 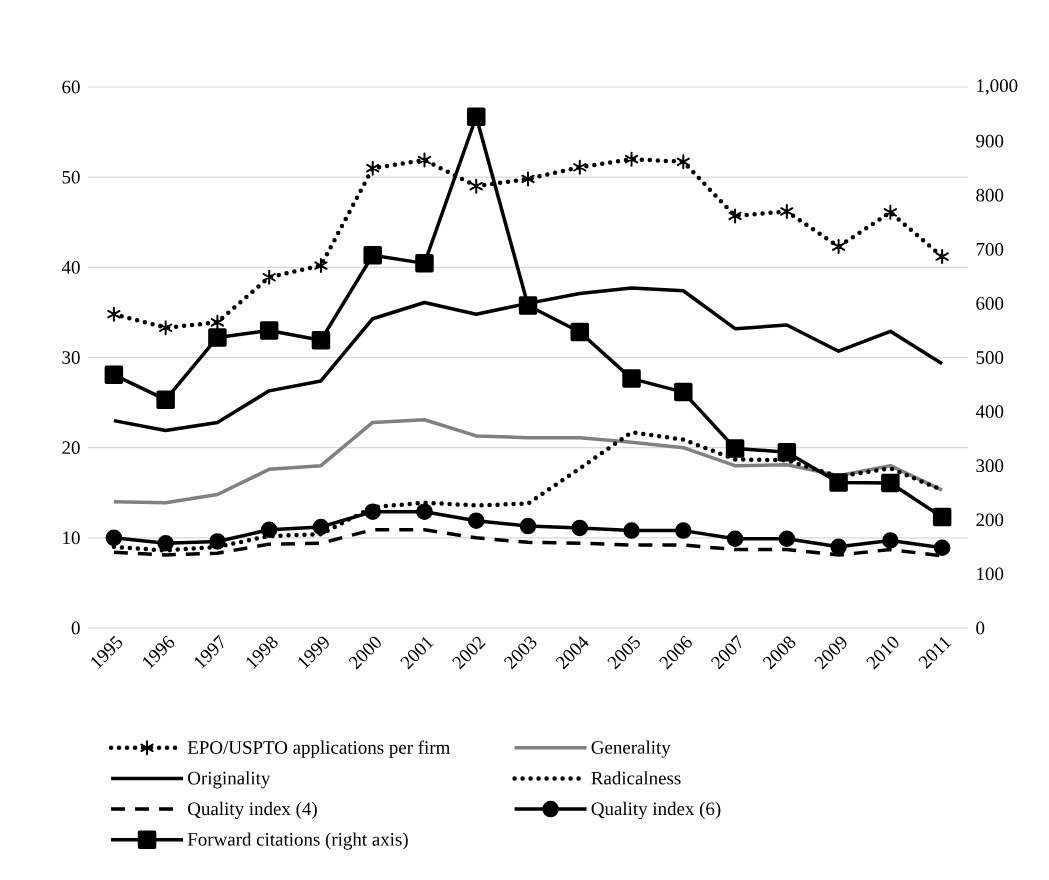 I want to click on y2-tick-label: 100, so click(x=990, y=574).